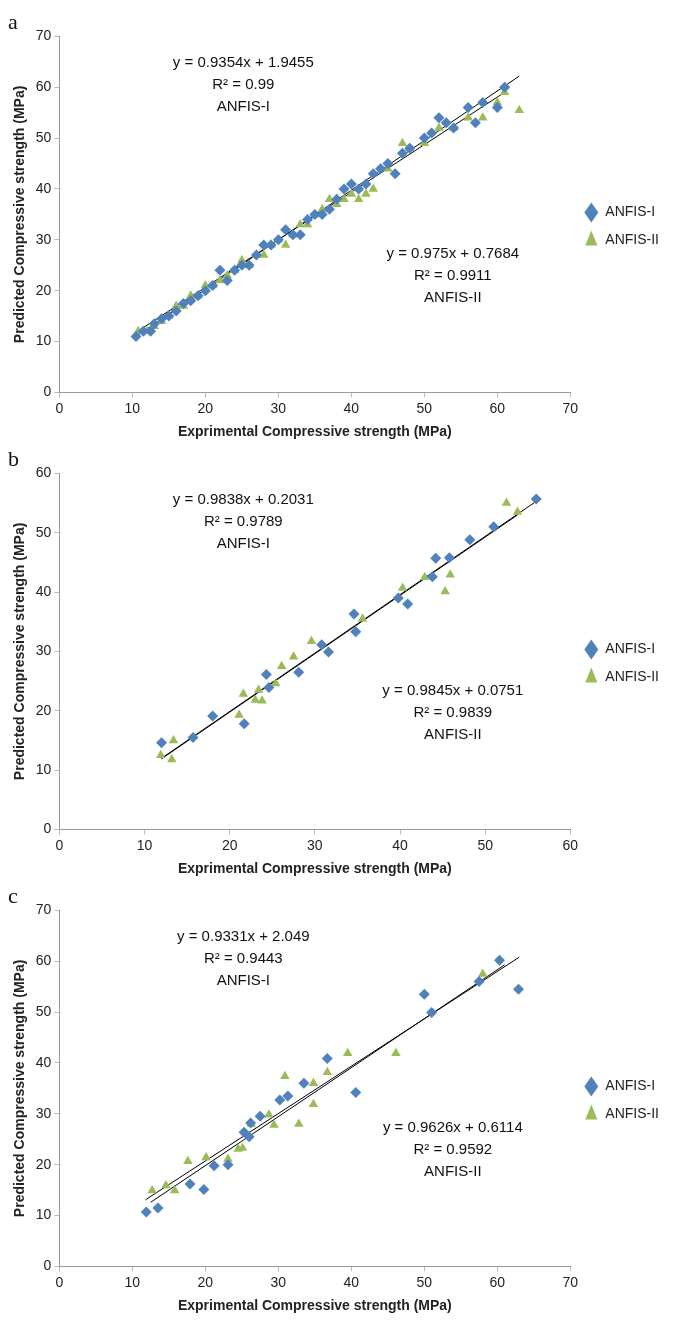 The image size is (681, 1329). Describe the element at coordinates (243, 83) in the screenshot. I see `annotation: R² = 0.99` at that location.